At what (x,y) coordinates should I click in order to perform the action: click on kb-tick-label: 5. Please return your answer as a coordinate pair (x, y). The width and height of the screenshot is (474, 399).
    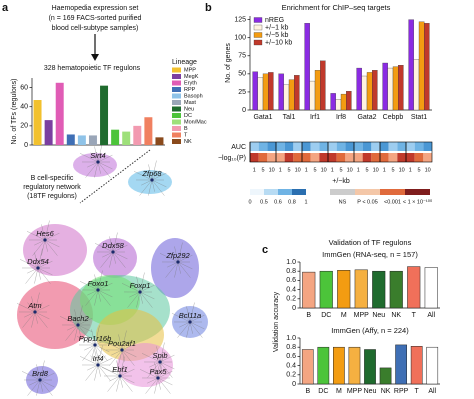
    Looking at the image, I should click on (262, 170).